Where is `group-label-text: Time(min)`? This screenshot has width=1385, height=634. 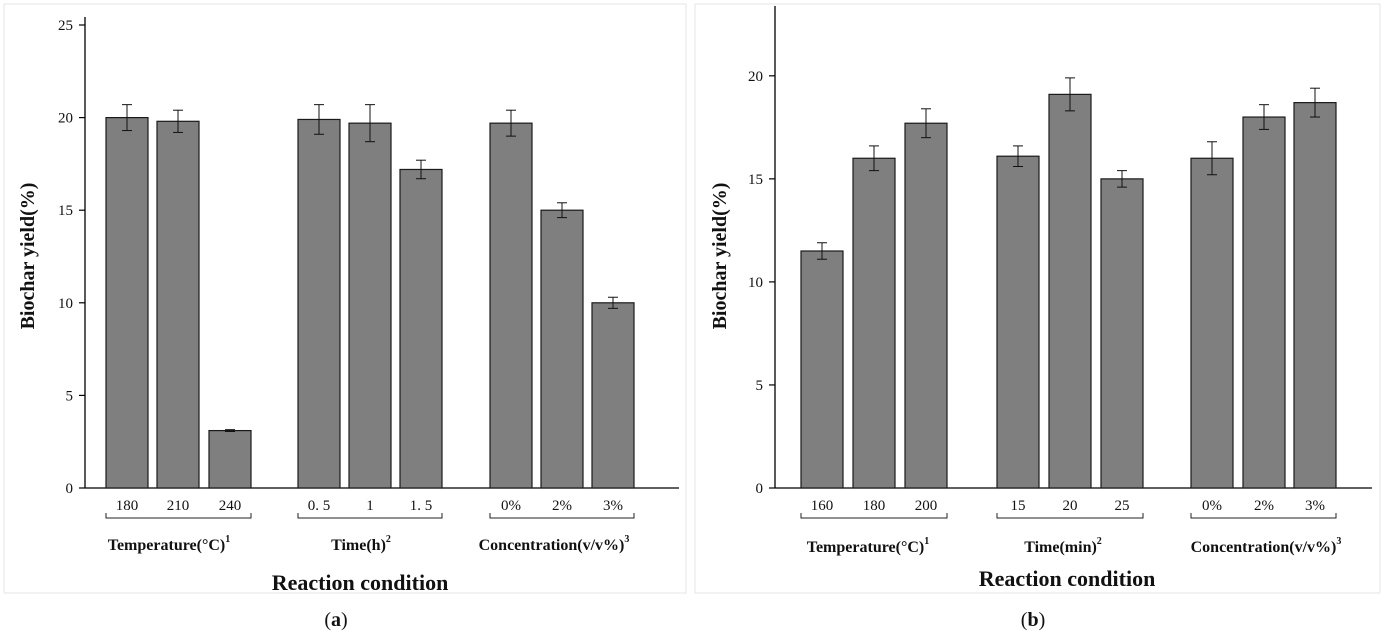 group-label-text: Time(min) is located at coordinates (1060, 547).